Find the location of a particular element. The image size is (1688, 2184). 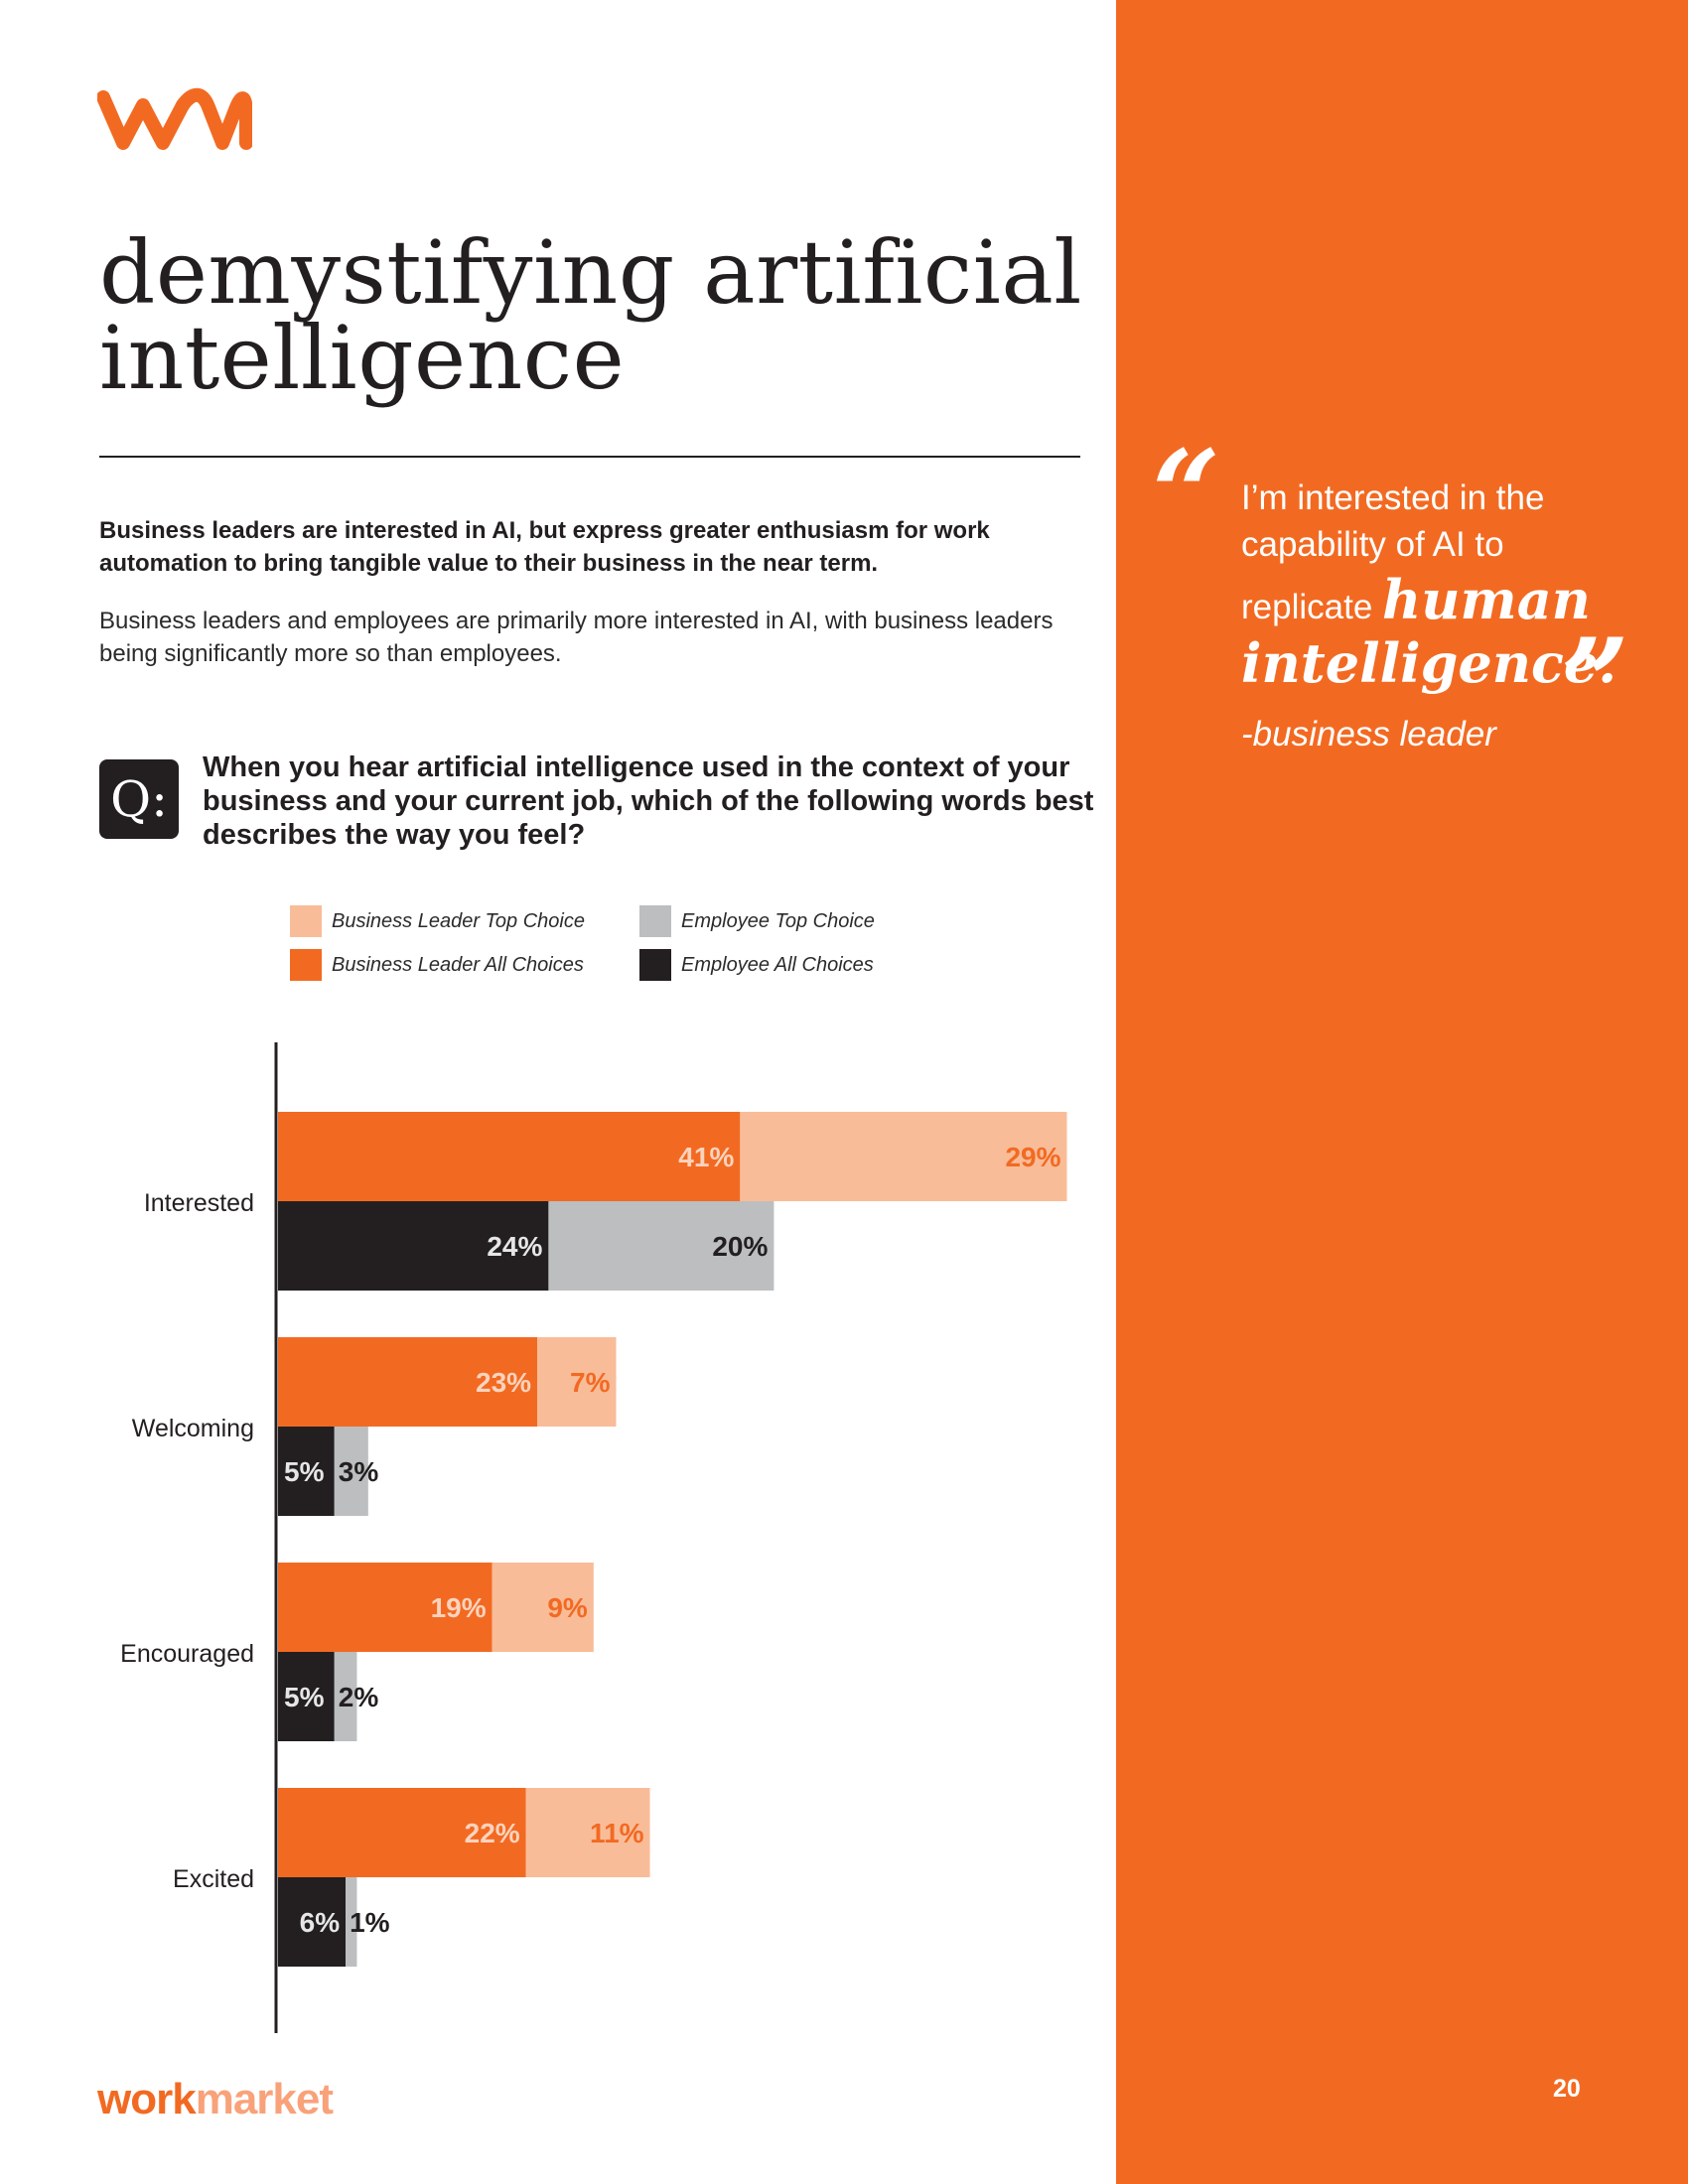

quote-open-mark: “ is located at coordinates (1186, 494).